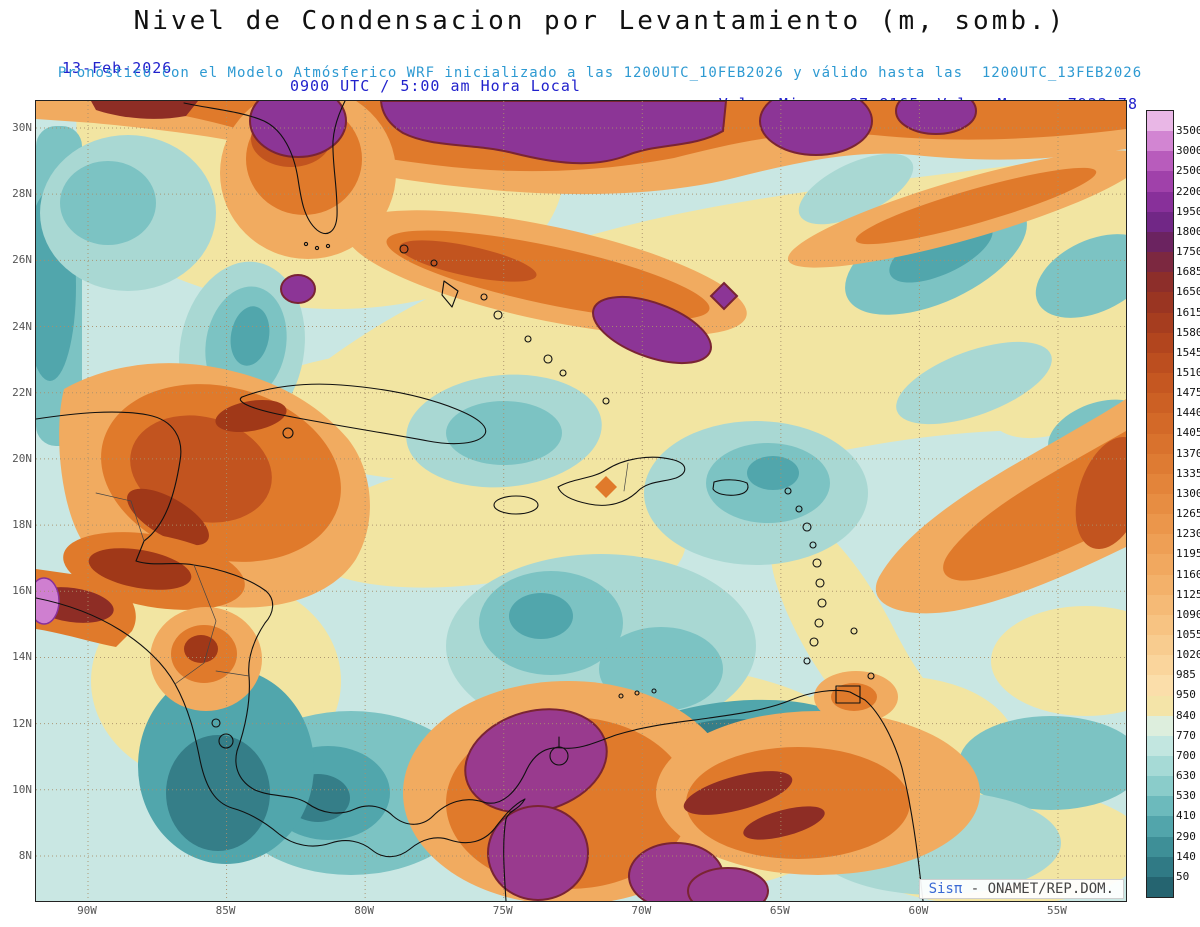 The image size is (1200, 927). What do you see at coordinates (1188, 171) in the screenshot?
I see `colorbar-value-label: 2500` at bounding box center [1188, 171].